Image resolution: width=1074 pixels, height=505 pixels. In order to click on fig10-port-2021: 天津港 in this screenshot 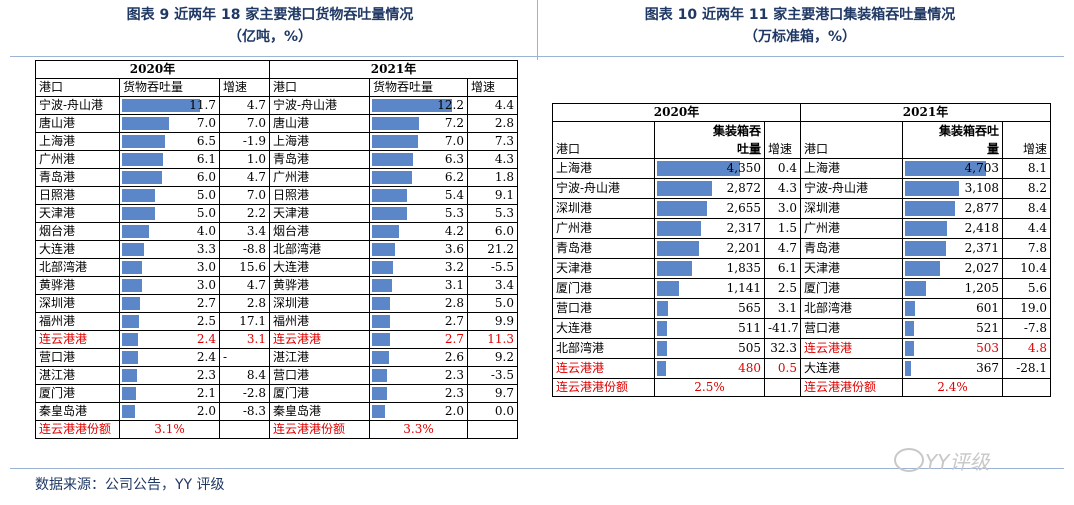, I will do `click(851, 268)`.